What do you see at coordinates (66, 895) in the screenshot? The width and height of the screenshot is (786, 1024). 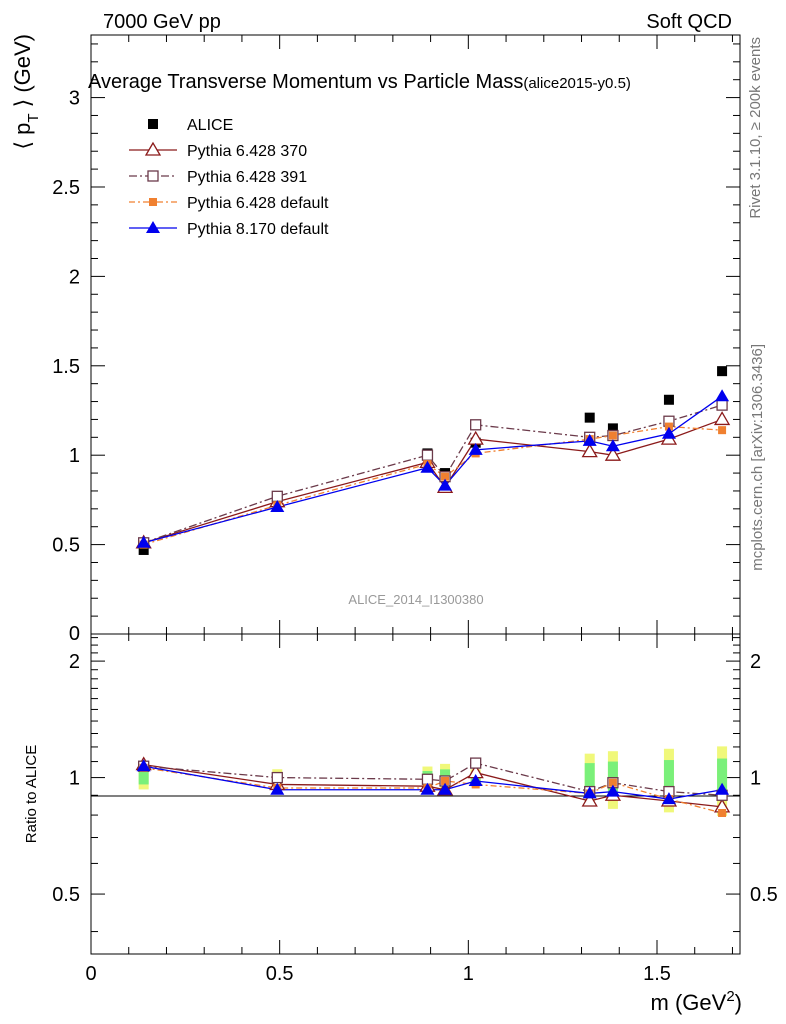 I see `ratio-tick-label-left: 0.5` at bounding box center [66, 895].